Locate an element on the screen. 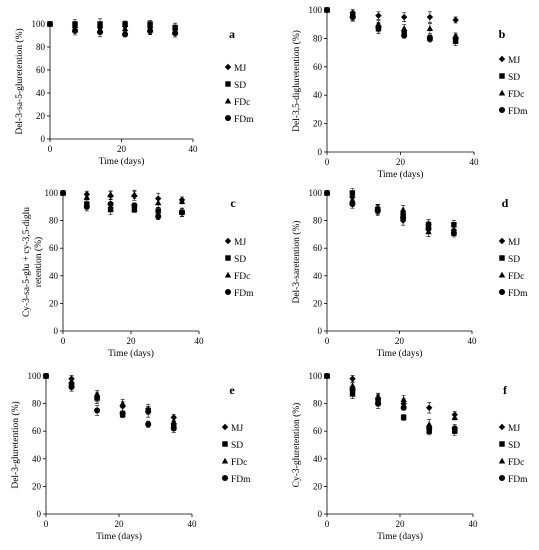  y-axis-label: Del-3,5-digluretention (%) is located at coordinates (296, 81).